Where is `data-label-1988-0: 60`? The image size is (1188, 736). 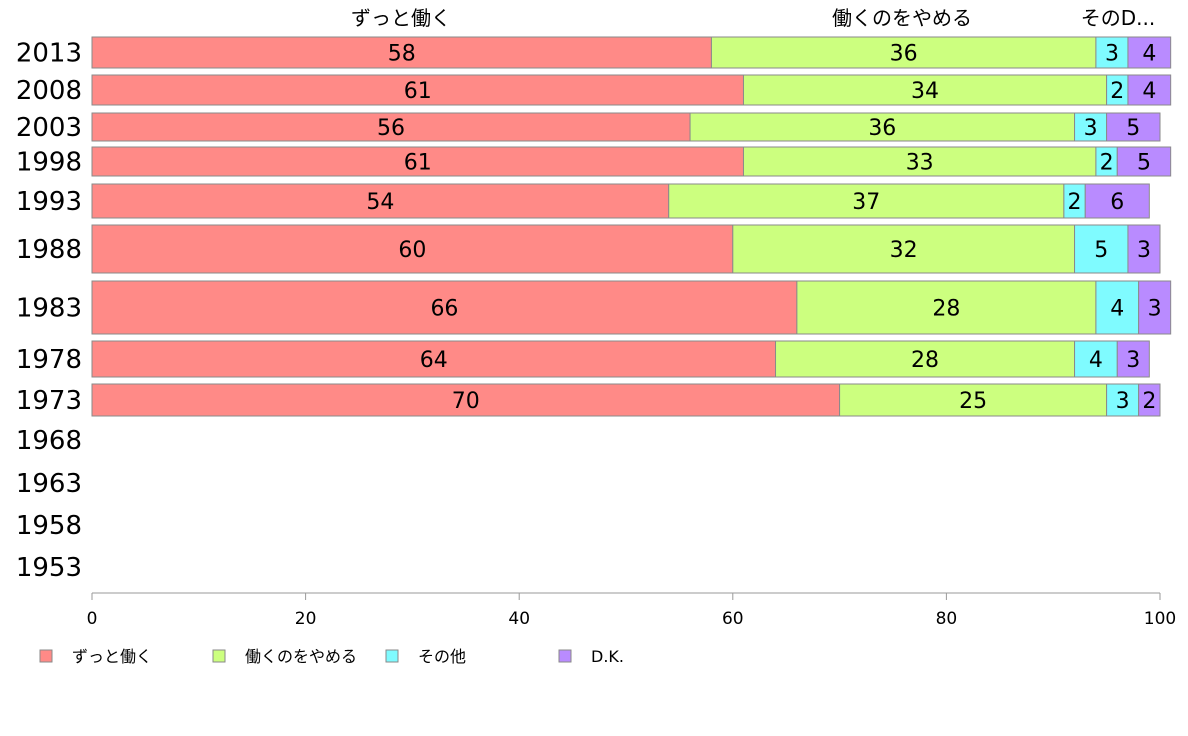 data-label-1988-0: 60 is located at coordinates (412, 250).